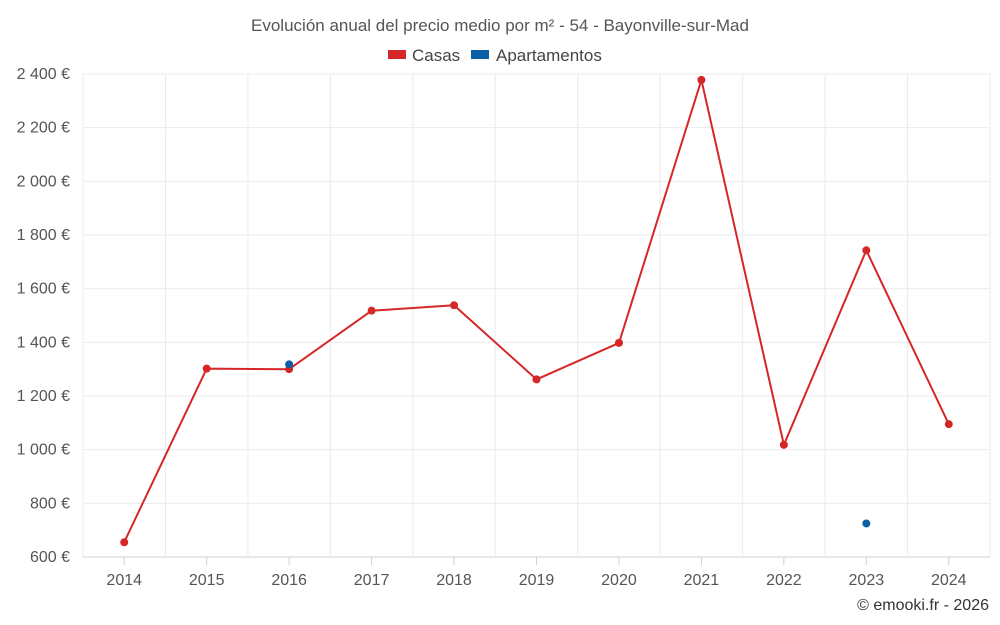 Image resolution: width=1000 pixels, height=625 pixels. Describe the element at coordinates (397, 54) in the screenshot. I see `legend-swatch-casas` at that location.